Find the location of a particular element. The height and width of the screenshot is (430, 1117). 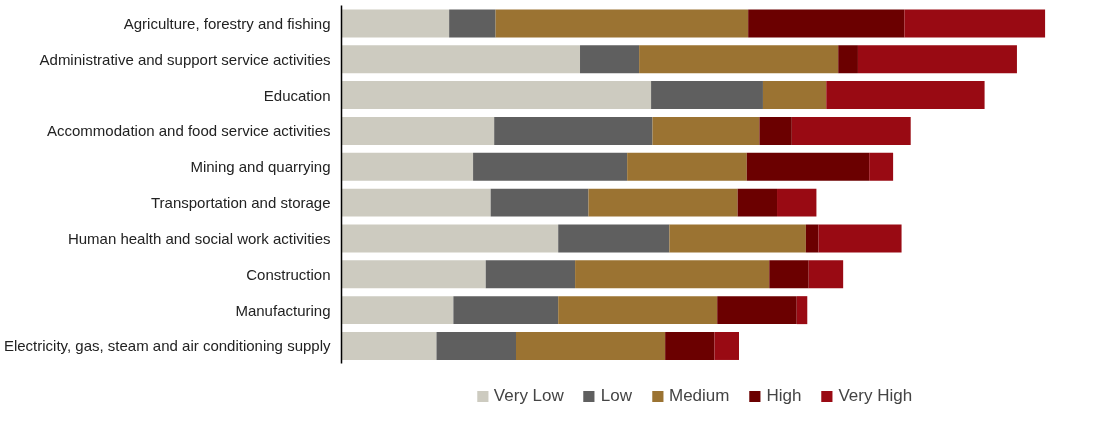

legend-label: Medium is located at coordinates (699, 396).